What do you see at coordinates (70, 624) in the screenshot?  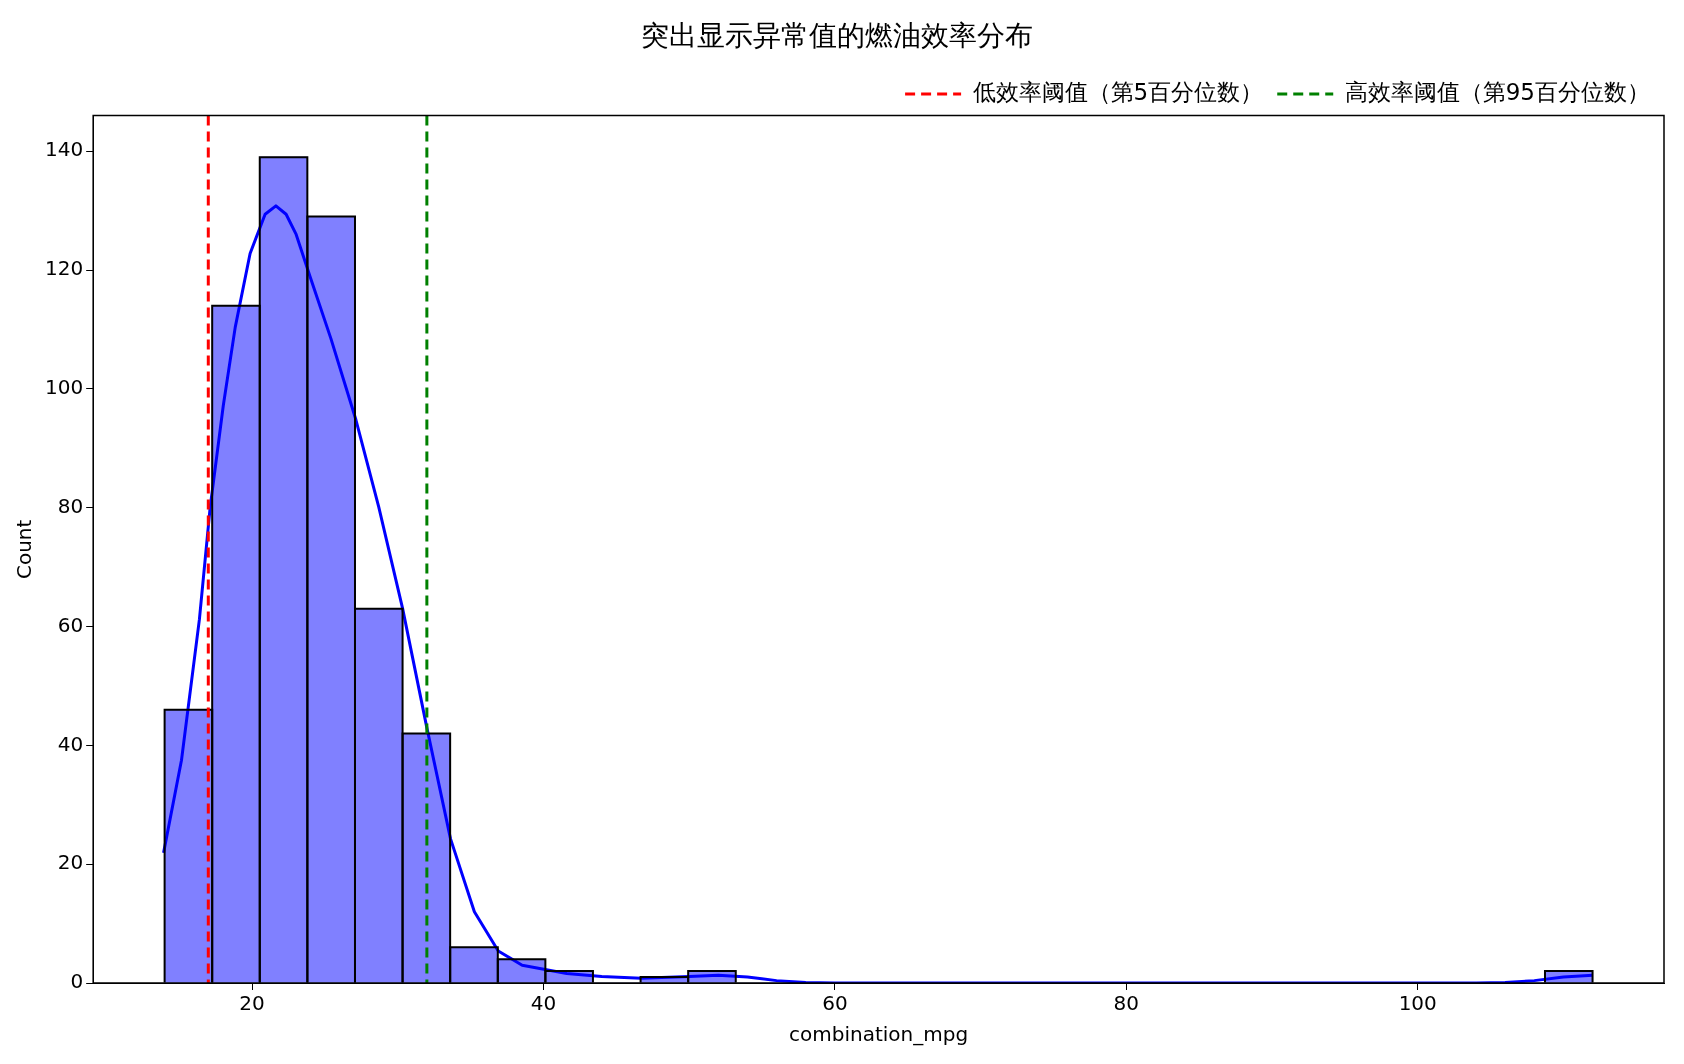 I see `y-tick-label: 60` at bounding box center [70, 624].